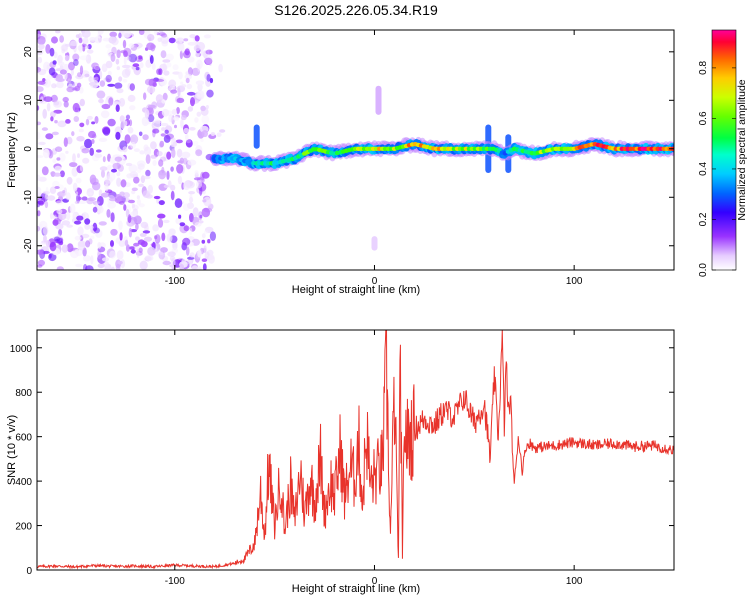 The height and width of the screenshot is (600, 750). What do you see at coordinates (703, 118) in the screenshot?
I see `colorbar-tick-label: 0.6` at bounding box center [703, 118].